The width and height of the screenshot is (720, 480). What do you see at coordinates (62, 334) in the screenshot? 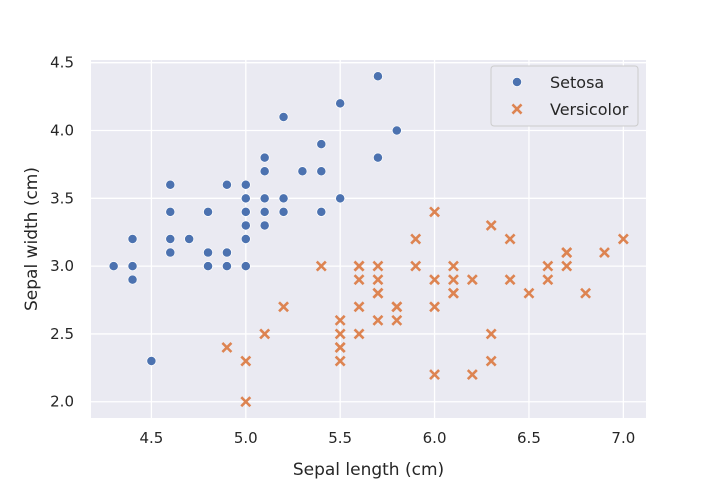
I see `y-tick-label: 2.5` at bounding box center [62, 334].